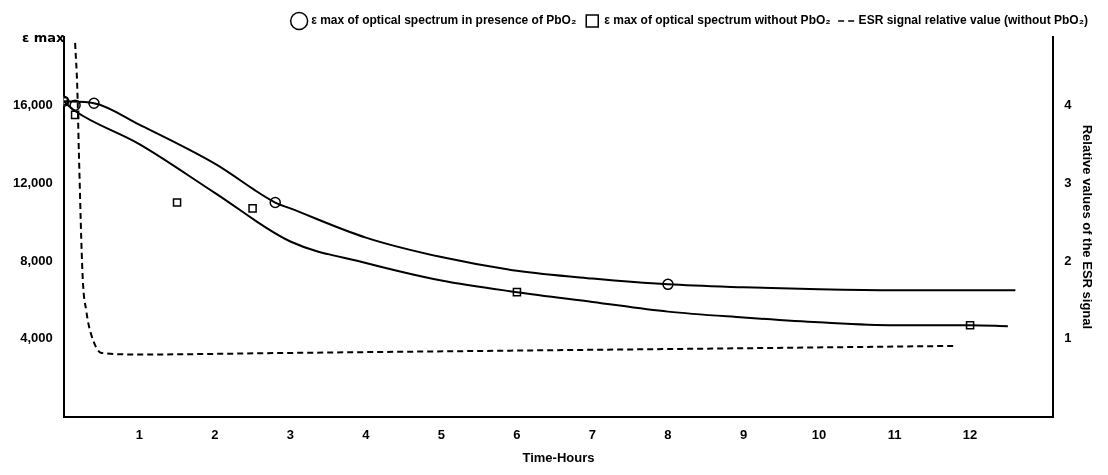  I want to click on legend-label: ε max of optical spectrum in presence of PbO₂, so click(444, 20).